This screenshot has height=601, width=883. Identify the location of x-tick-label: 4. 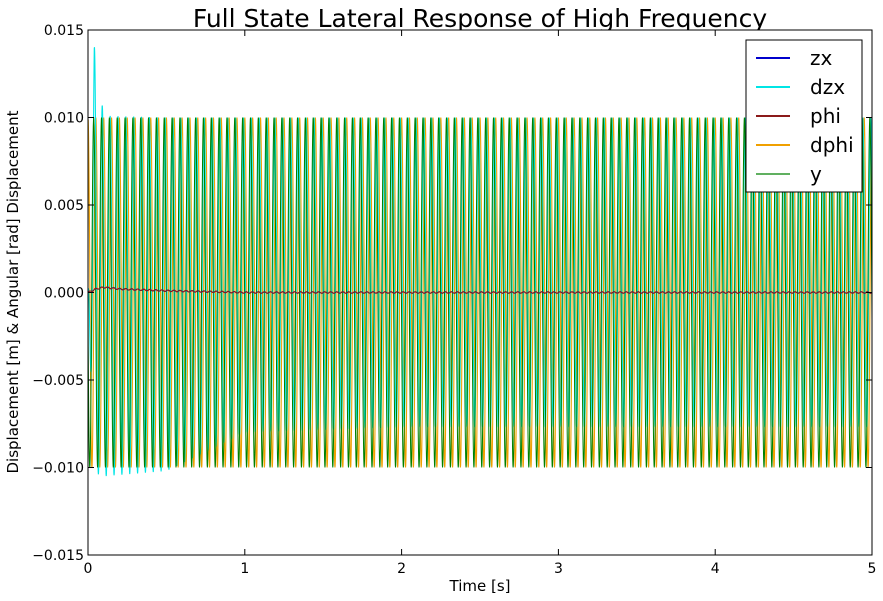
(715, 569).